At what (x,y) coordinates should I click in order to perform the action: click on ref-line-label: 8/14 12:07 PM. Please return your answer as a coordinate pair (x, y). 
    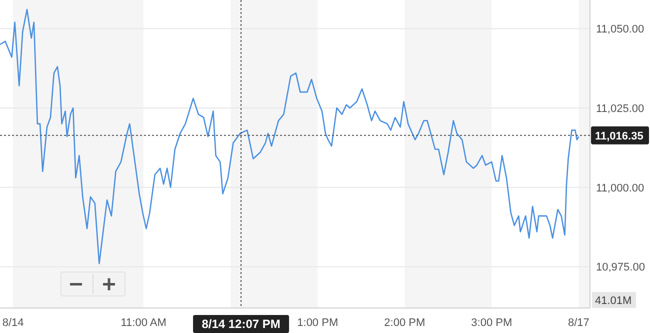
    Looking at the image, I should click on (241, 324).